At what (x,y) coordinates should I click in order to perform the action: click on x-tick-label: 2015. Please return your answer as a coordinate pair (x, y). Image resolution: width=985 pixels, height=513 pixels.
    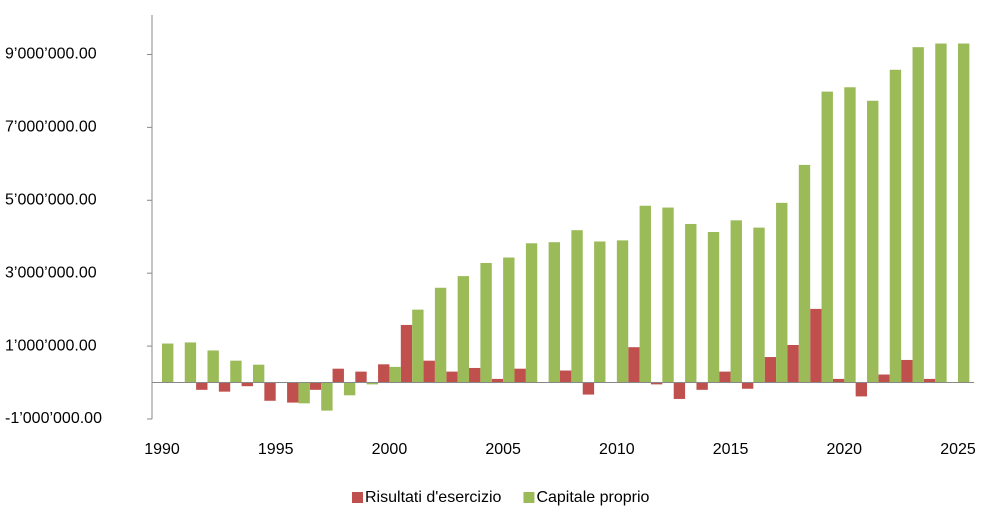
    Looking at the image, I should click on (731, 449).